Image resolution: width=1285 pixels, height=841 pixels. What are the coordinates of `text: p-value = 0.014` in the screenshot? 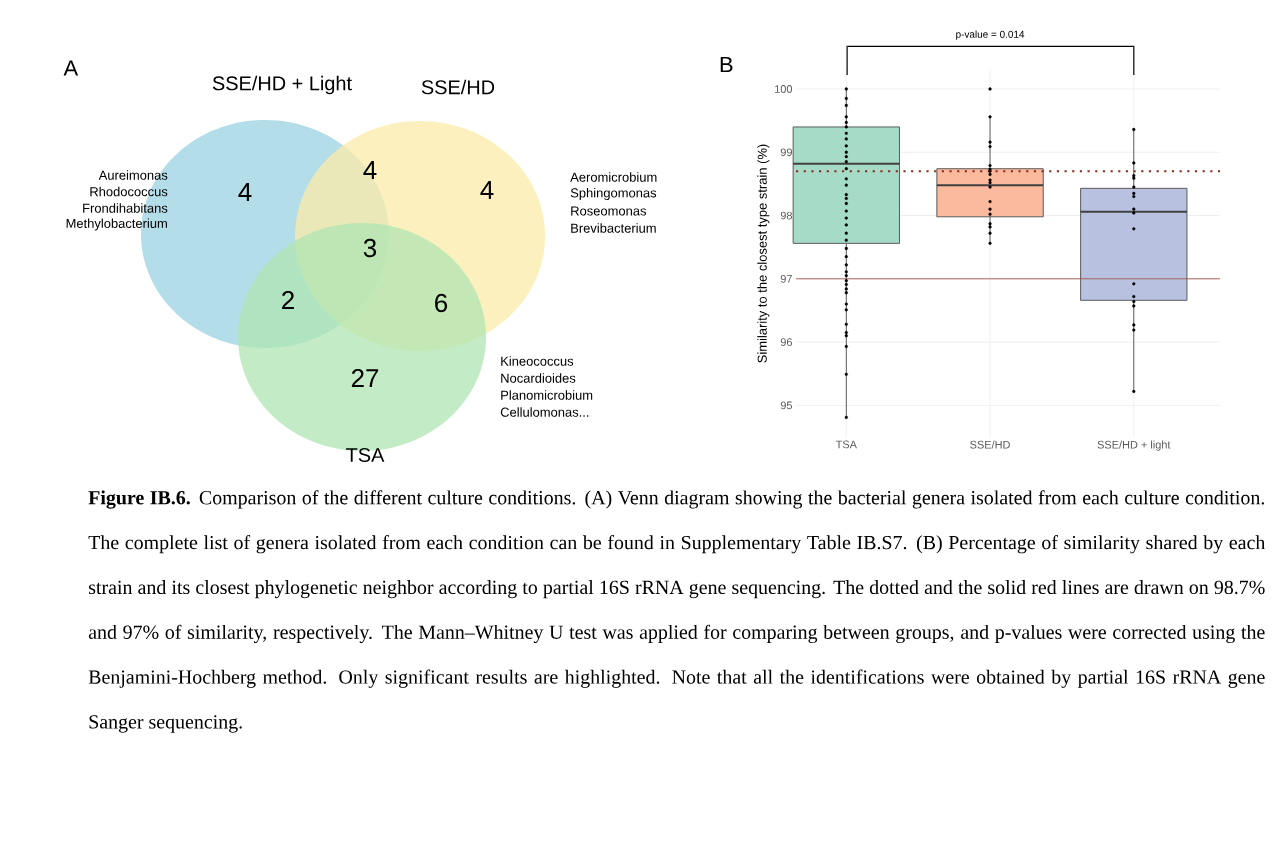 It's located at (990, 35).